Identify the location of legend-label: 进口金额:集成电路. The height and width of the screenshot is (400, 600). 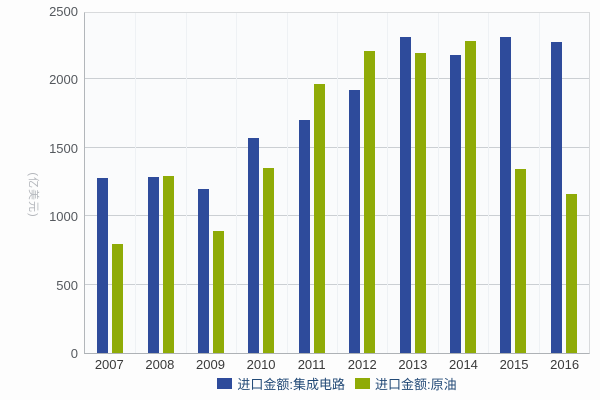
(291, 384).